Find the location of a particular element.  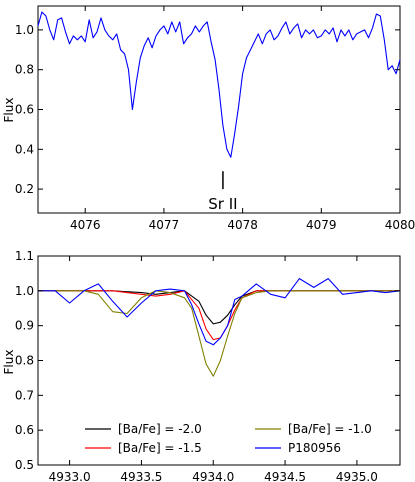

bottom-x-tick-label: 4933.0 is located at coordinates (70, 476).